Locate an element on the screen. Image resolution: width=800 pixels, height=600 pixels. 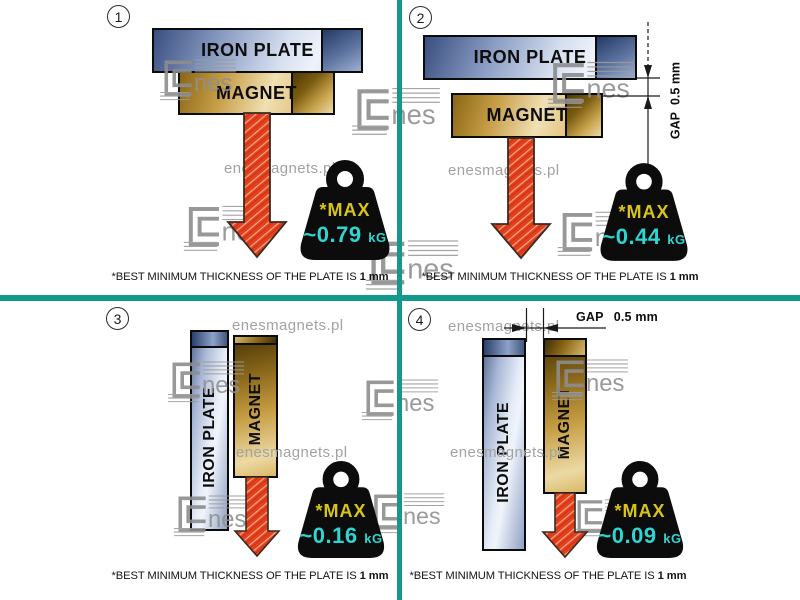
weight-value: ~0.09 kG is located at coordinates (640, 536).